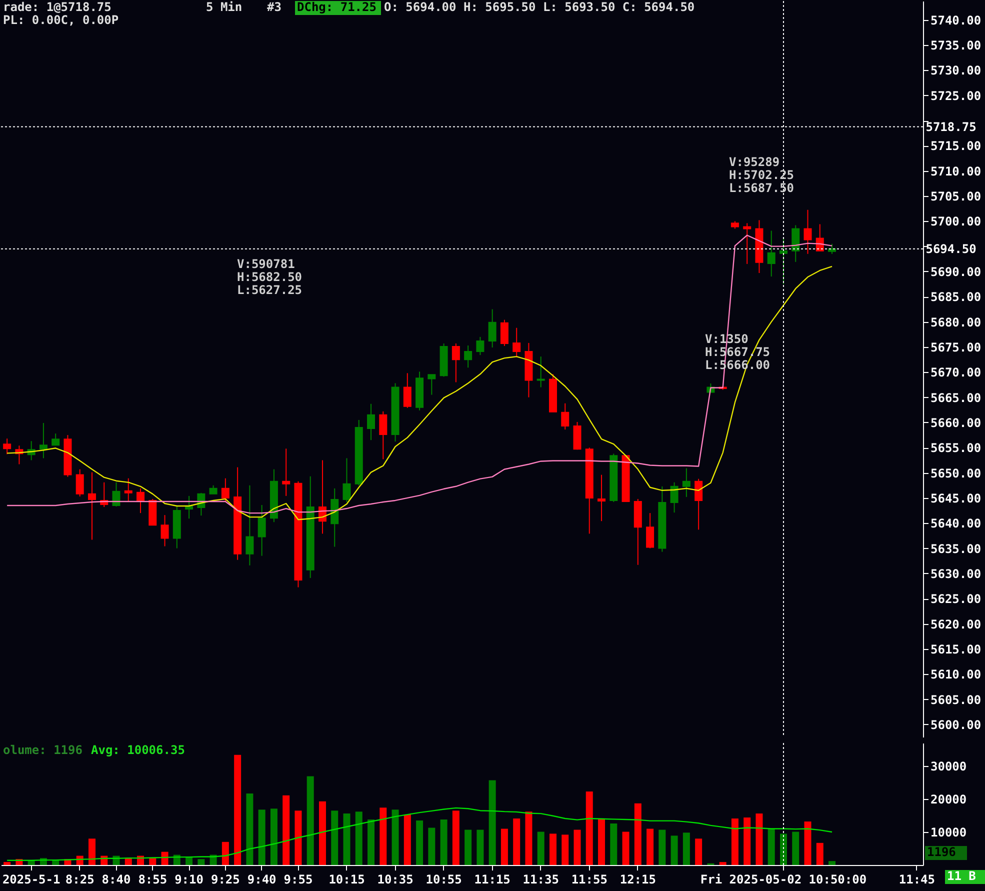 This screenshot has height=891, width=985. I want to click on y-tick-label: 5730.00, so click(956, 71).